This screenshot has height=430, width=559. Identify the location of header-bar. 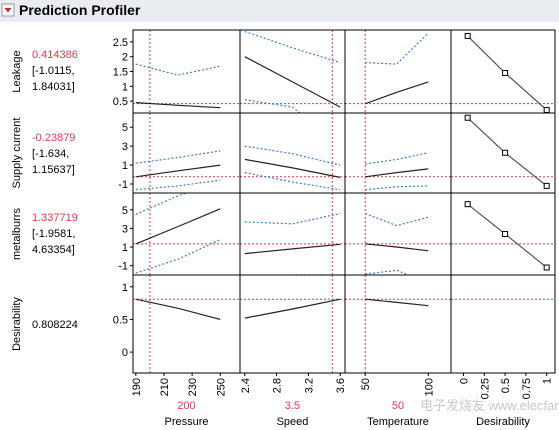
(279, 11).